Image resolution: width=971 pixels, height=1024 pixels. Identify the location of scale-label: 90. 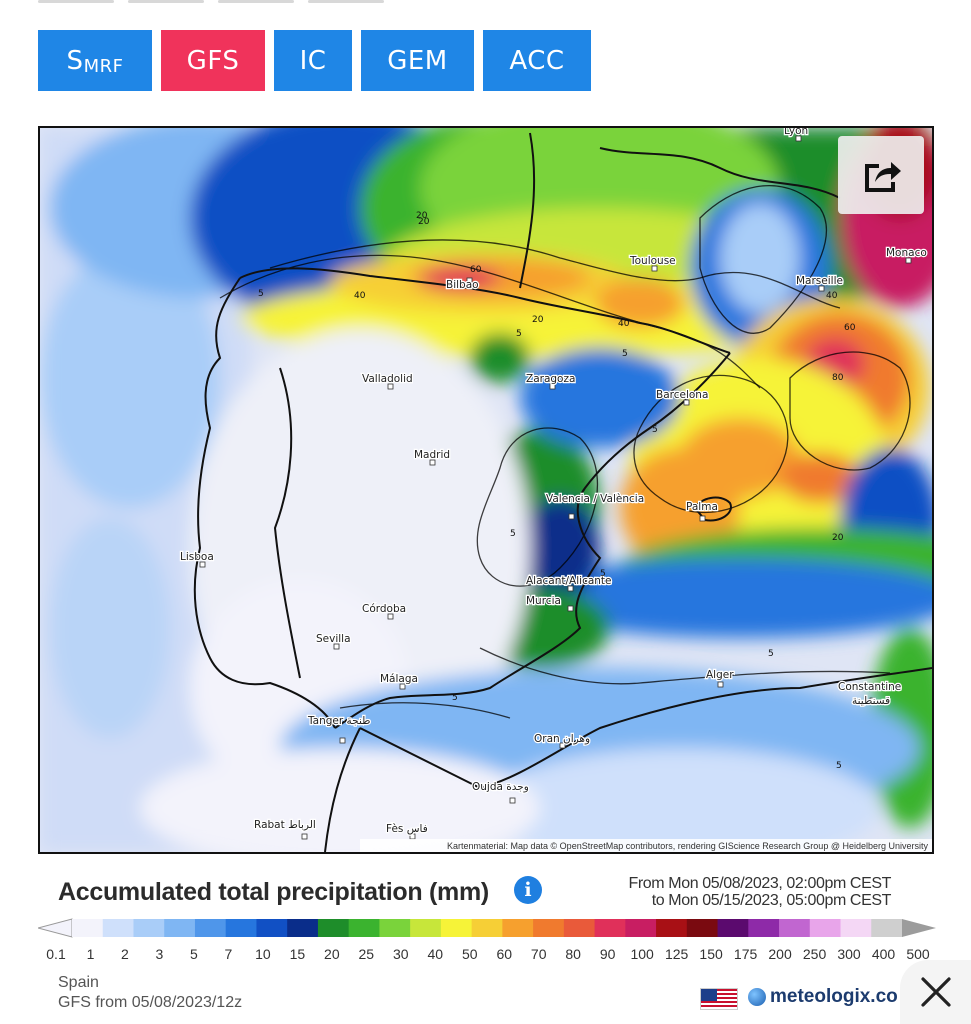
(607, 954).